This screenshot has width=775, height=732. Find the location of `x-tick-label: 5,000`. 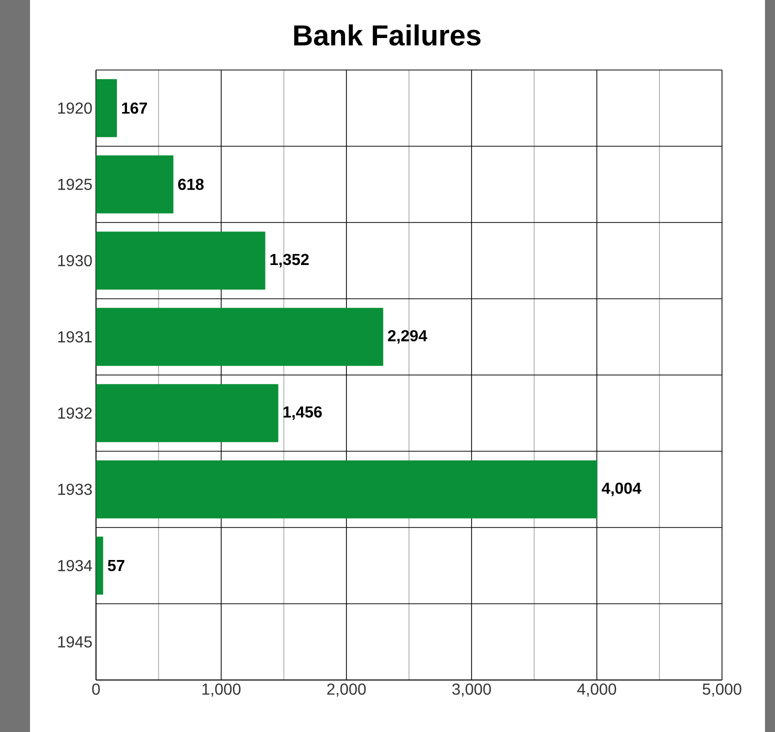

x-tick-label: 5,000 is located at coordinates (722, 690).